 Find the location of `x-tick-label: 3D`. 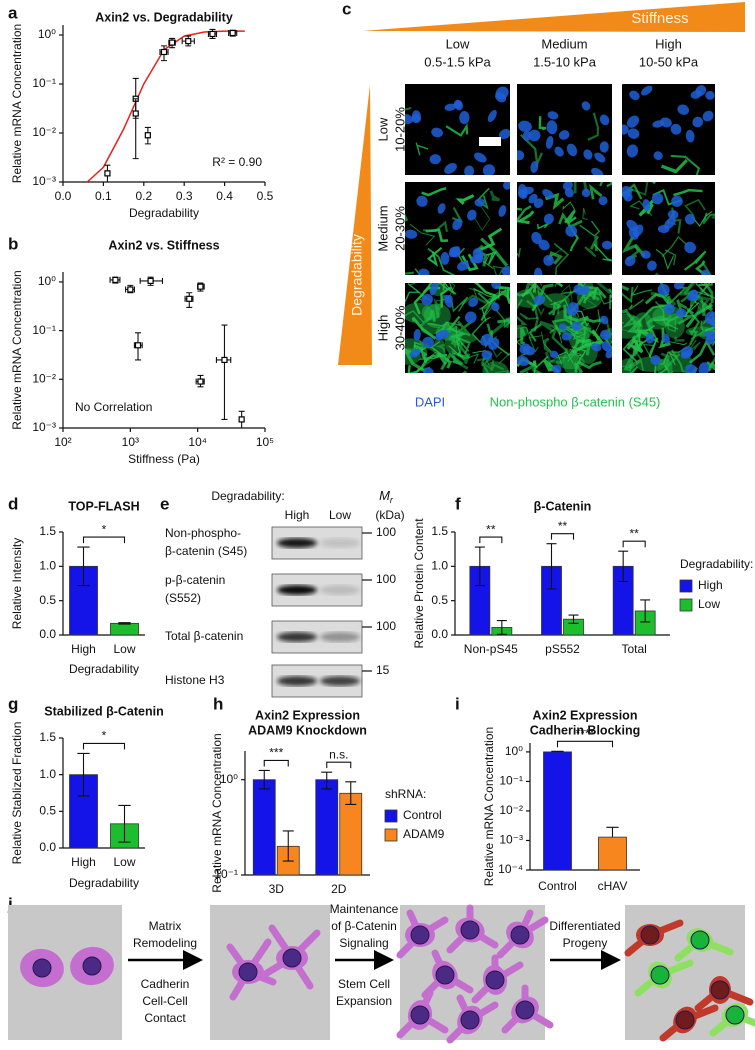

x-tick-label: 3D is located at coordinates (277, 889).